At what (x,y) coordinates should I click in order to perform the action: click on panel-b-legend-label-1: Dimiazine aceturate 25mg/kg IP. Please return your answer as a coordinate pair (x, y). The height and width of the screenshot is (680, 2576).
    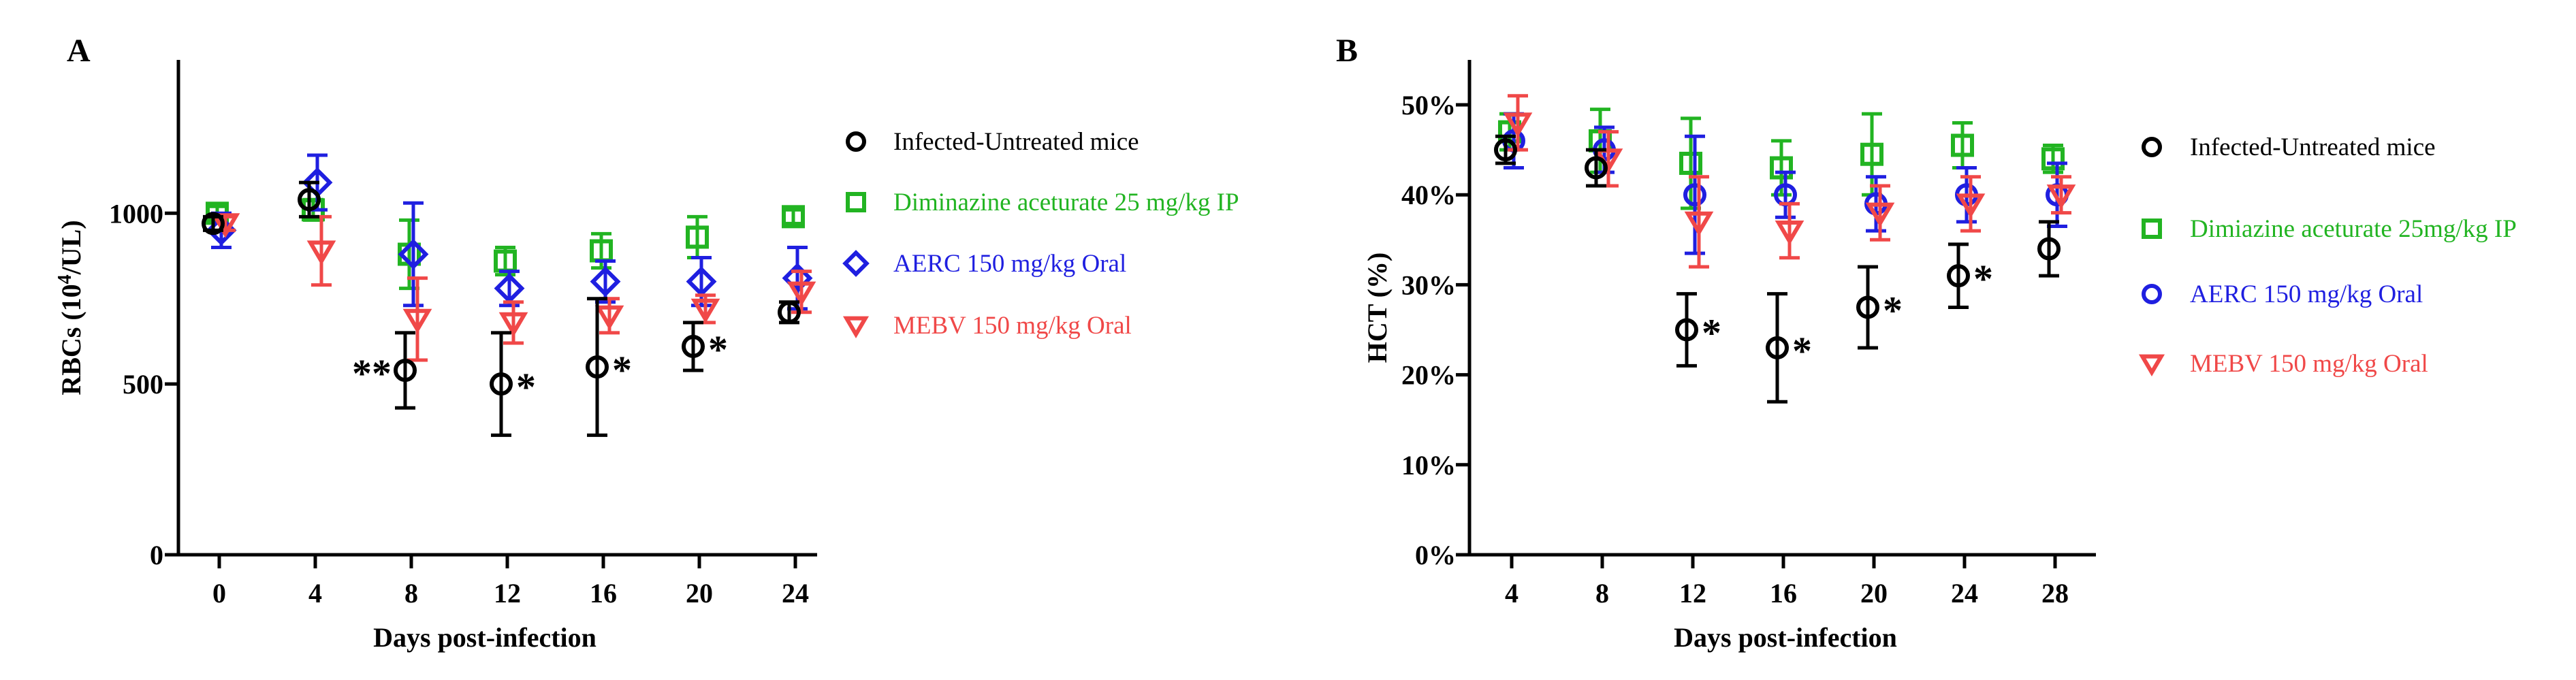
    Looking at the image, I should click on (2353, 229).